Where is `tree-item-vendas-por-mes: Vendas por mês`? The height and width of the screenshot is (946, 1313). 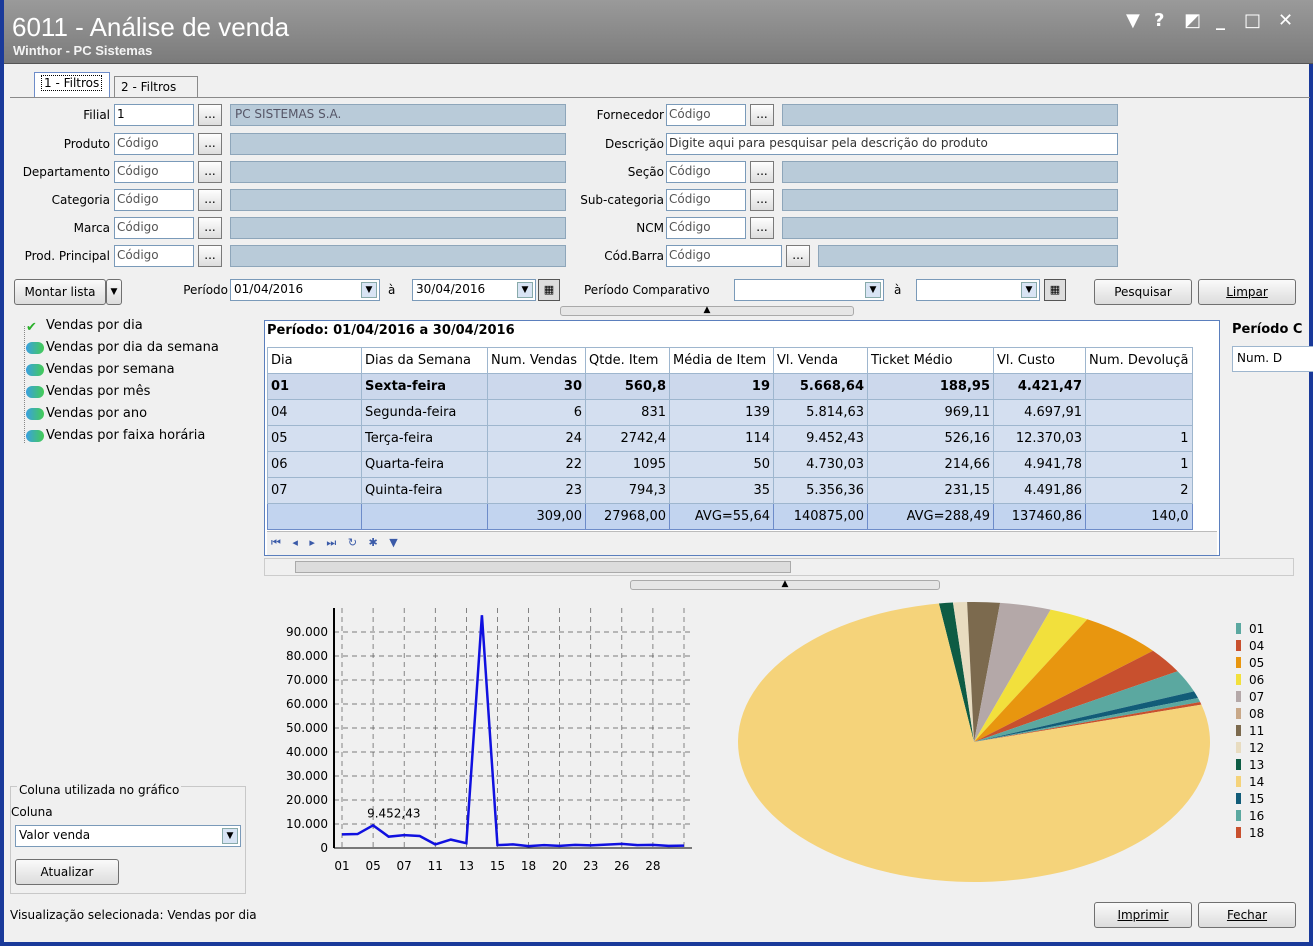
tree-item-vendas-por-mes: Vendas por mês is located at coordinates (88, 391).